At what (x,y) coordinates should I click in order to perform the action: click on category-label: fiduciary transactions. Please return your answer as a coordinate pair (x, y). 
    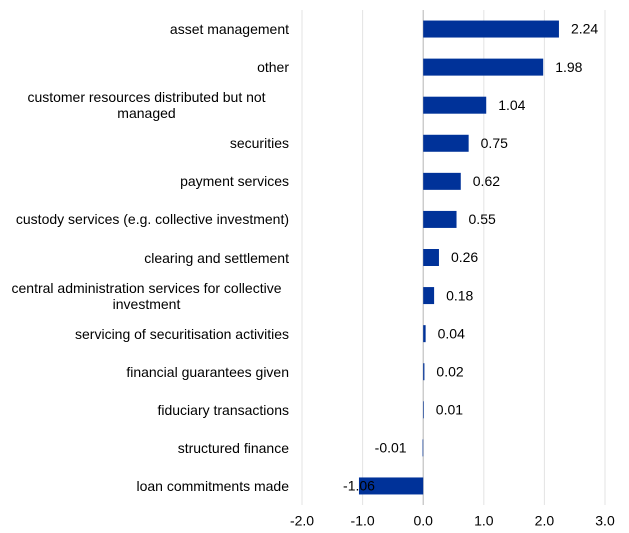
    Looking at the image, I should click on (223, 409).